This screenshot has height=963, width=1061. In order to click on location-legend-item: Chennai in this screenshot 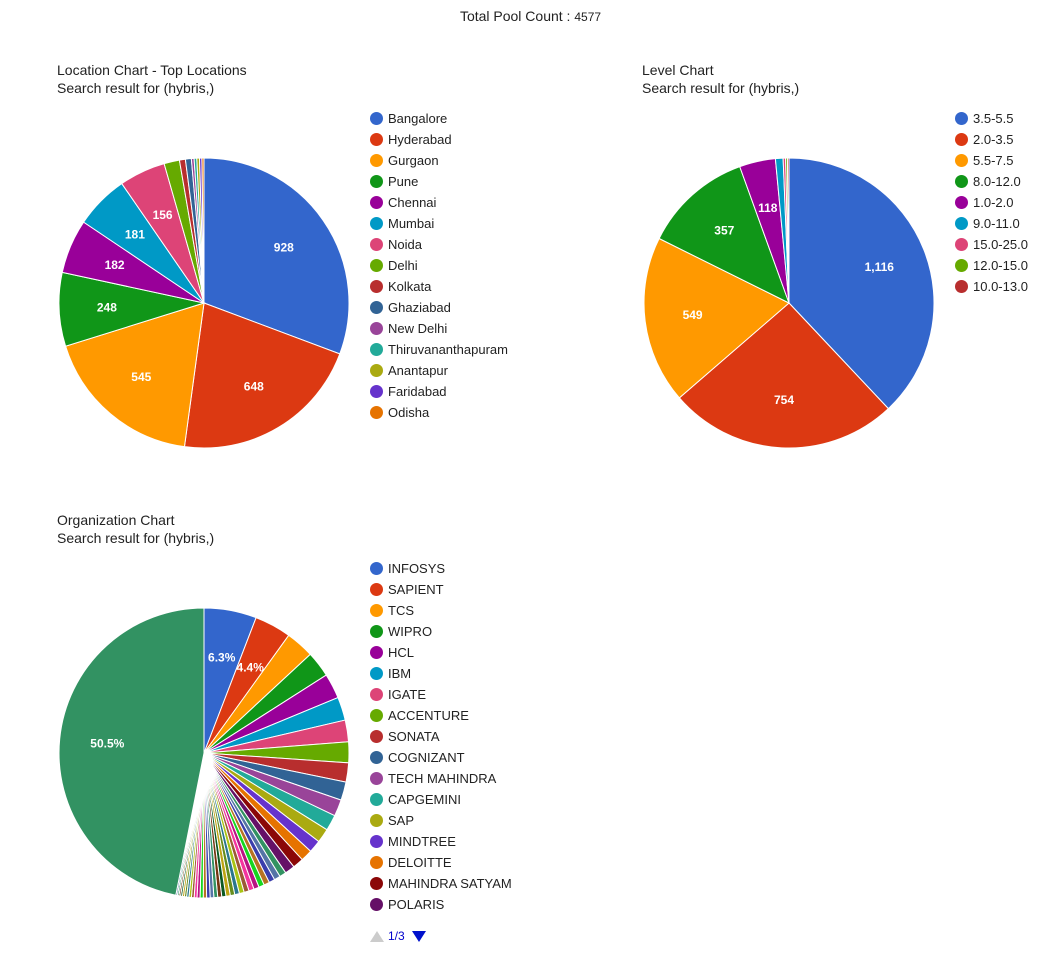, I will do `click(439, 202)`.